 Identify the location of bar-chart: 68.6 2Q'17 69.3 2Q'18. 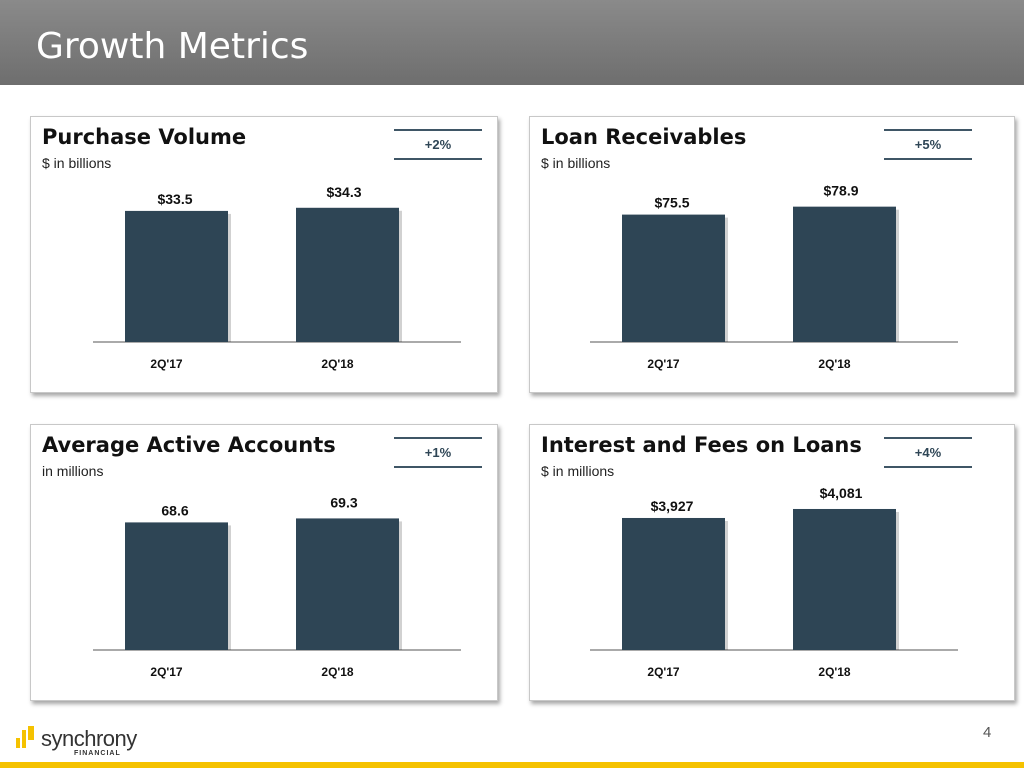
(277, 586).